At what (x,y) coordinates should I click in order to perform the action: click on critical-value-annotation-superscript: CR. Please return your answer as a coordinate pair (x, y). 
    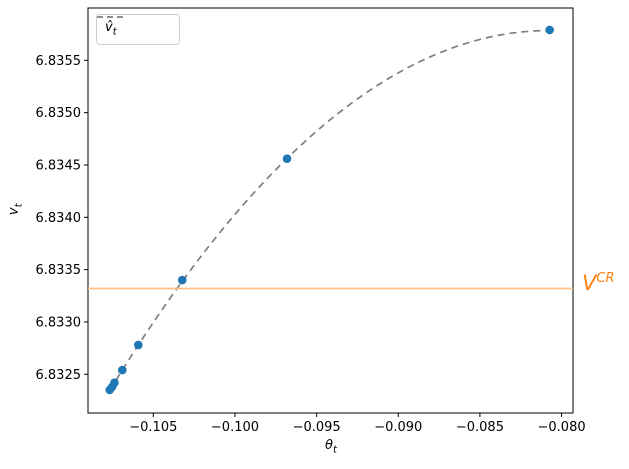
    Looking at the image, I should click on (605, 279).